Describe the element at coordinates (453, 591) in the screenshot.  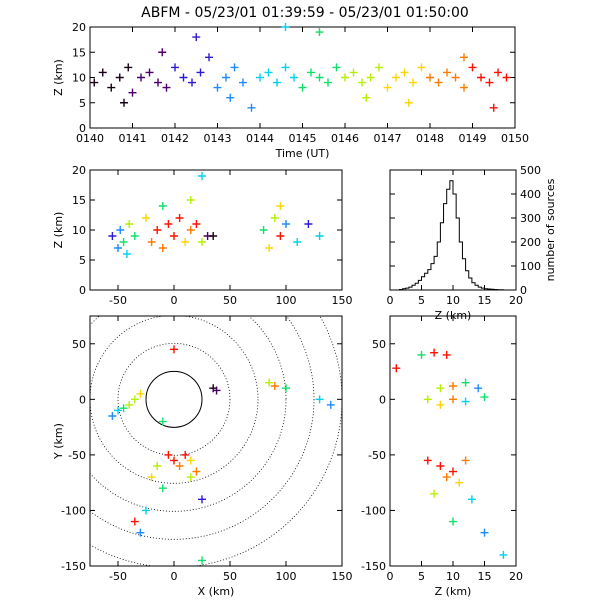
I see `x-axis-label: Z (km)` at that location.